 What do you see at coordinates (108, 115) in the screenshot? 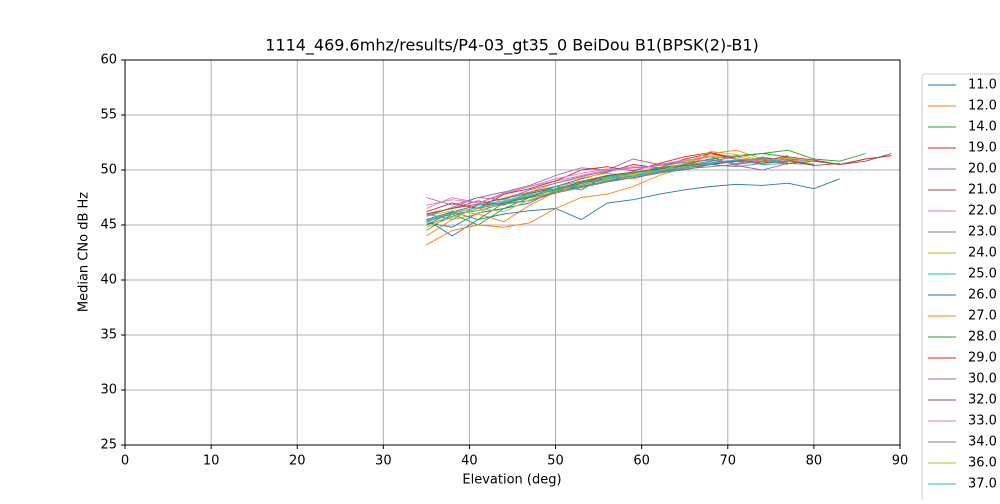
I see `y-tick-label: 55` at bounding box center [108, 115].